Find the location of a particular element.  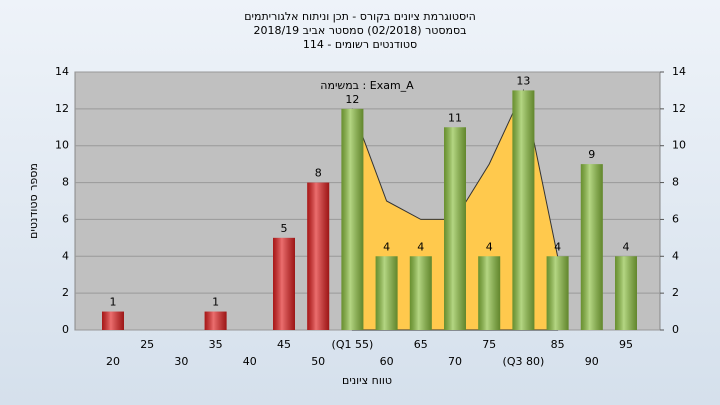

chart-subtitle: בסמסטר (02/2018) סמסטר אביב 2018/19 is located at coordinates (359, 30).